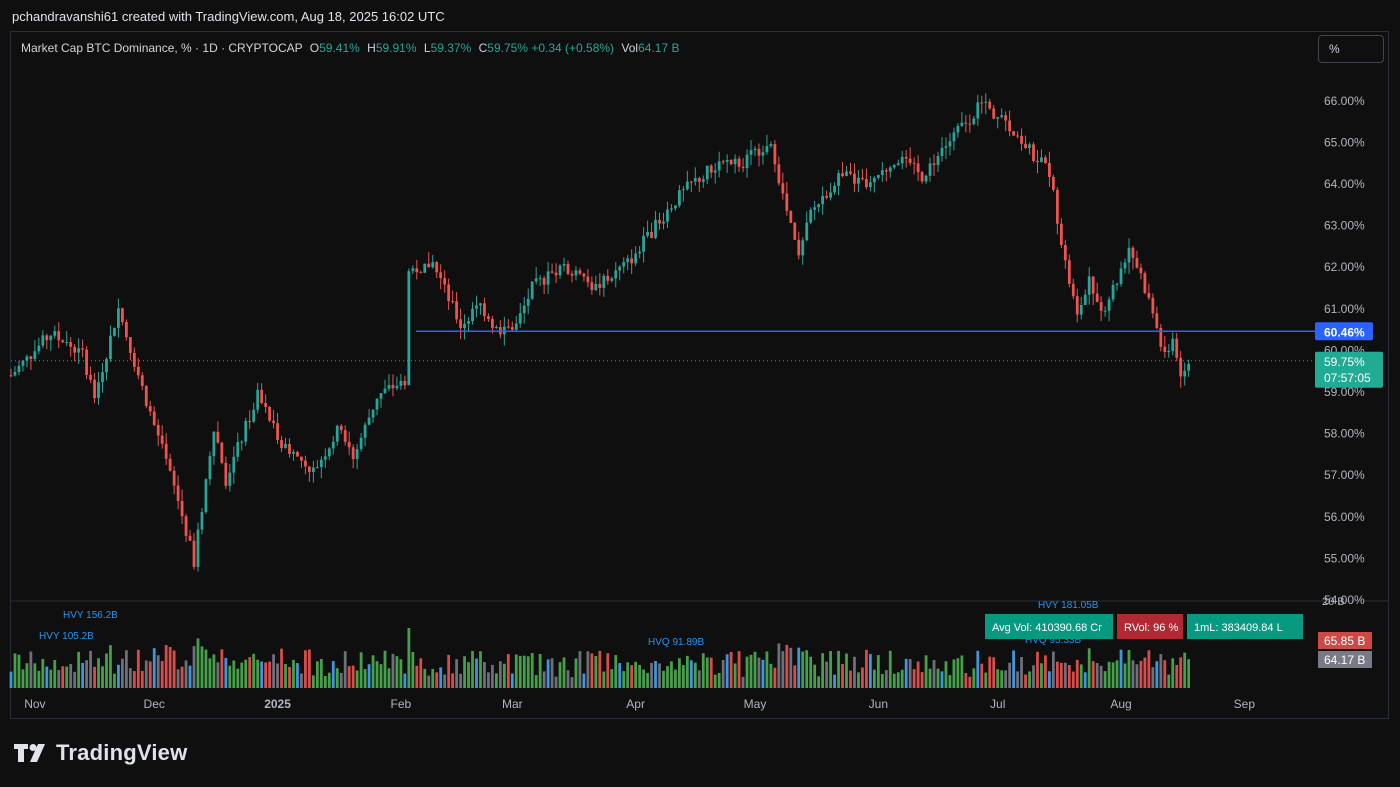 This screenshot has width=1400, height=787. Describe the element at coordinates (1150, 626) in the screenshot. I see `rvol-box` at that location.